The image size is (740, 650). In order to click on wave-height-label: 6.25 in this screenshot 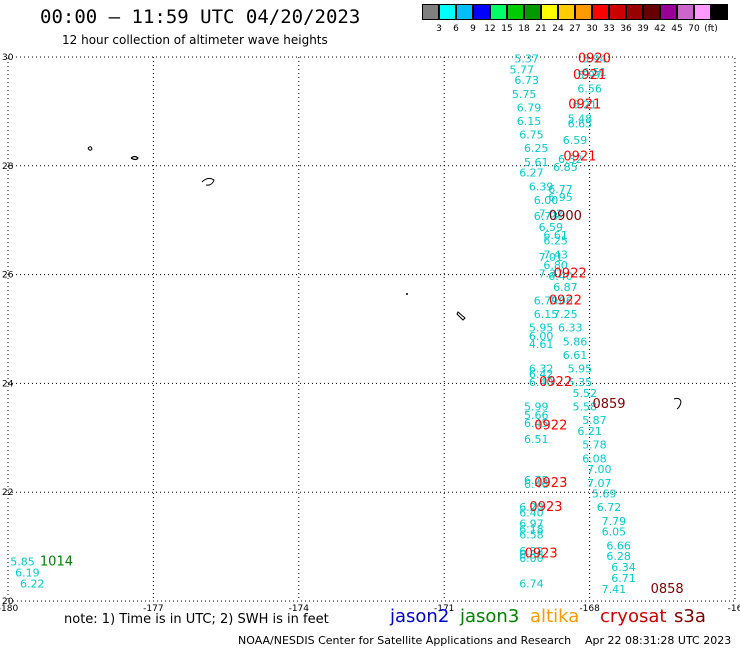, I will do `click(555, 241)`.